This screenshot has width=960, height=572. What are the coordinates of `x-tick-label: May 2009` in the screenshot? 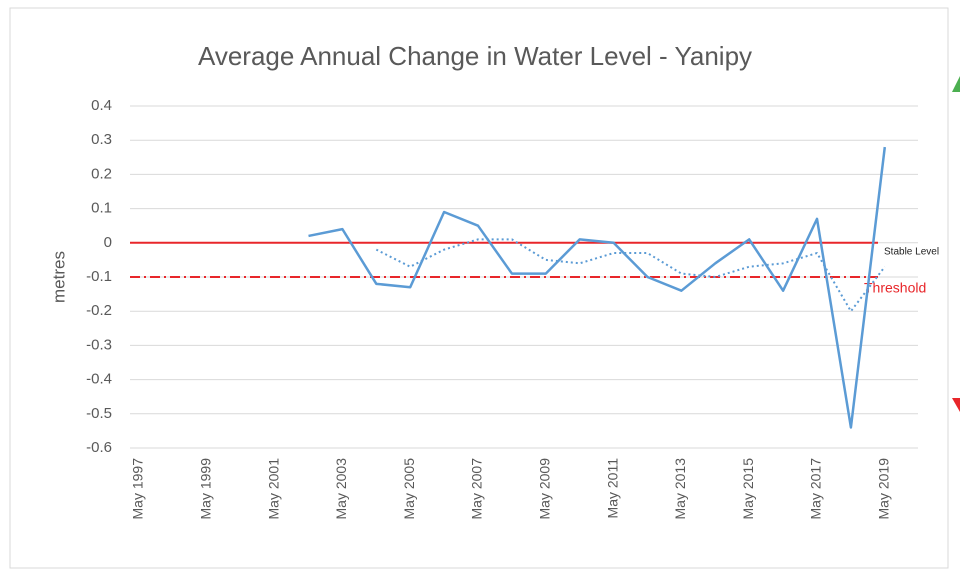 It's located at (545, 489).